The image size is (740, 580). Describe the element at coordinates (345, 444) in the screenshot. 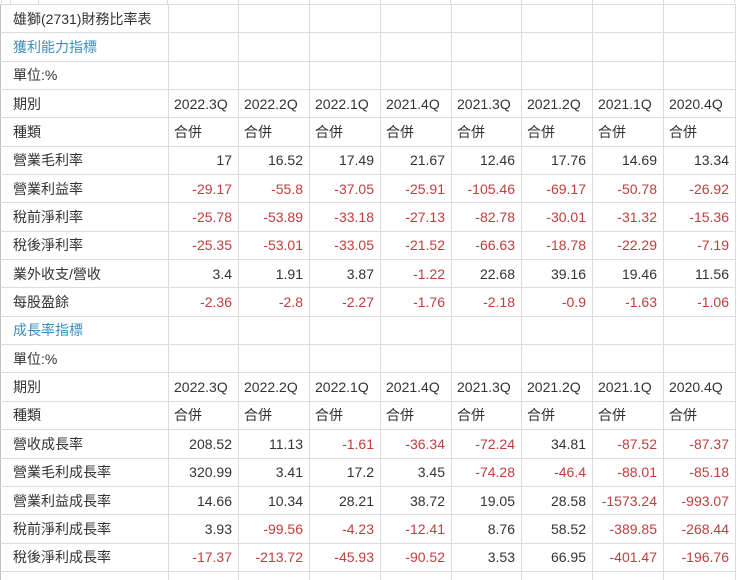

I see `value-cell: -1.61` at that location.